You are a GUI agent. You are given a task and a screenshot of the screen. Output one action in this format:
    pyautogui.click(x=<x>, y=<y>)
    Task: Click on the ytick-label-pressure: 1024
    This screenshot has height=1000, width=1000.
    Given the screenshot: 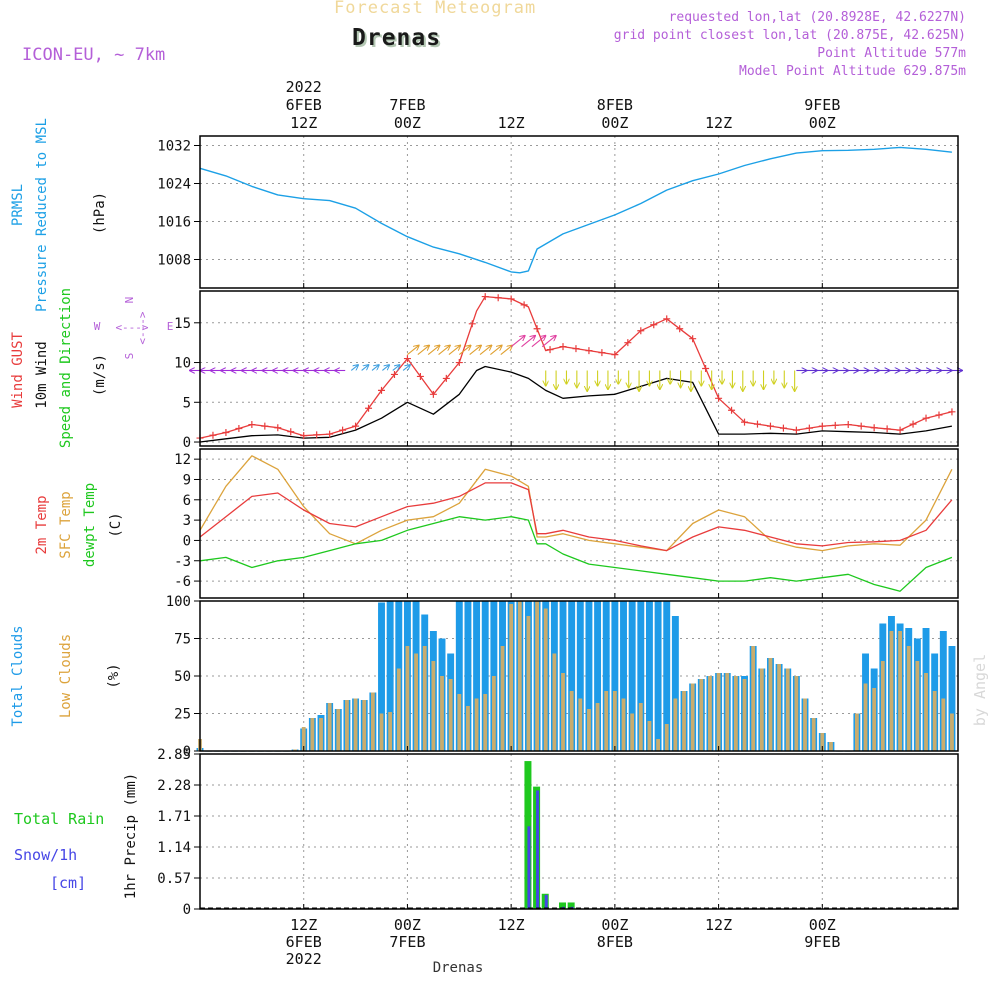 What is the action you would take?
    pyautogui.click(x=174, y=185)
    